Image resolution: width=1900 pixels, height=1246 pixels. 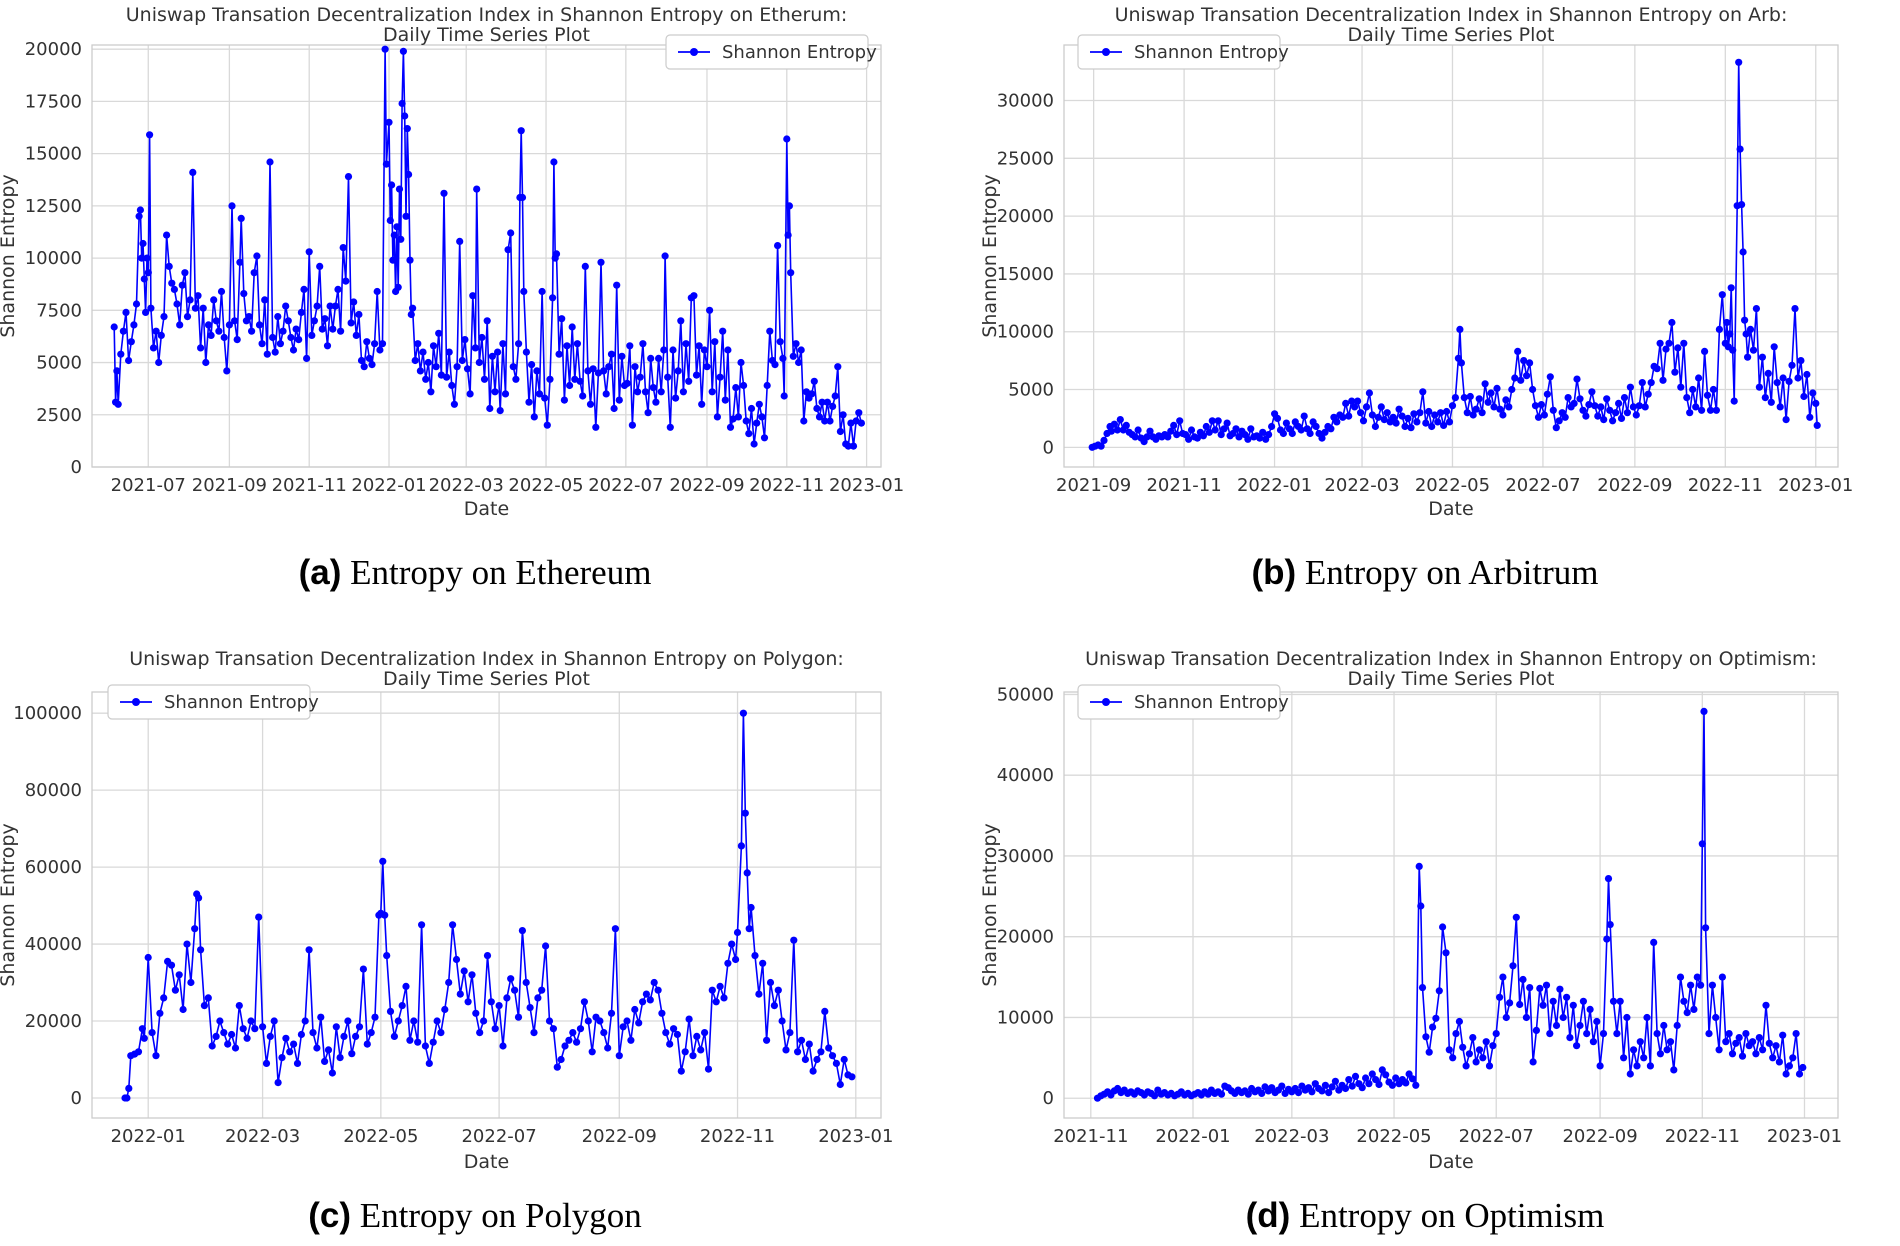 I want to click on x-tick-label: 2022-01, so click(x=388, y=485).